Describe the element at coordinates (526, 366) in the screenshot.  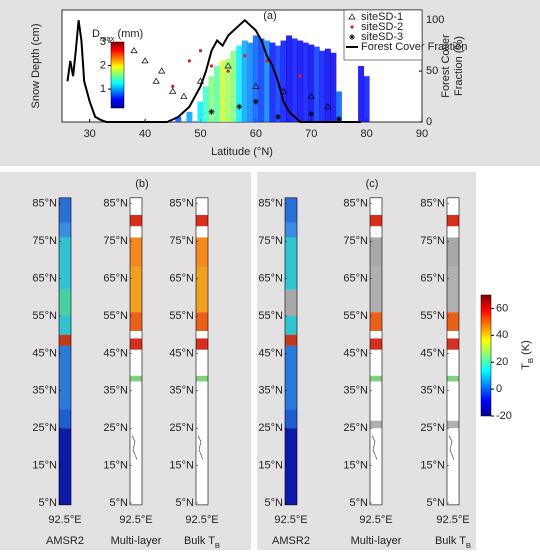
I see `colorbar-label-part: T` at that location.